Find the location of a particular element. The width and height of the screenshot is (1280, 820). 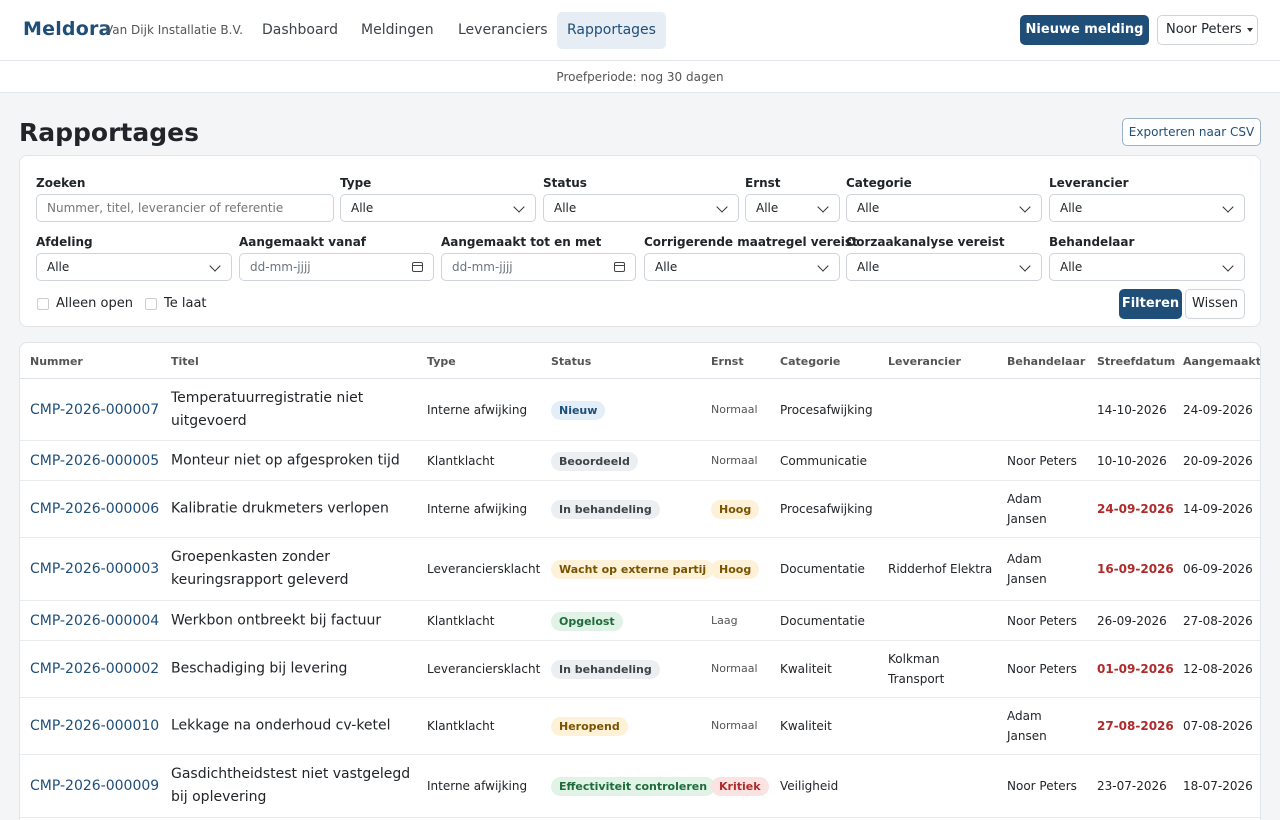

status-badge: Beoordeeld is located at coordinates (594, 461).